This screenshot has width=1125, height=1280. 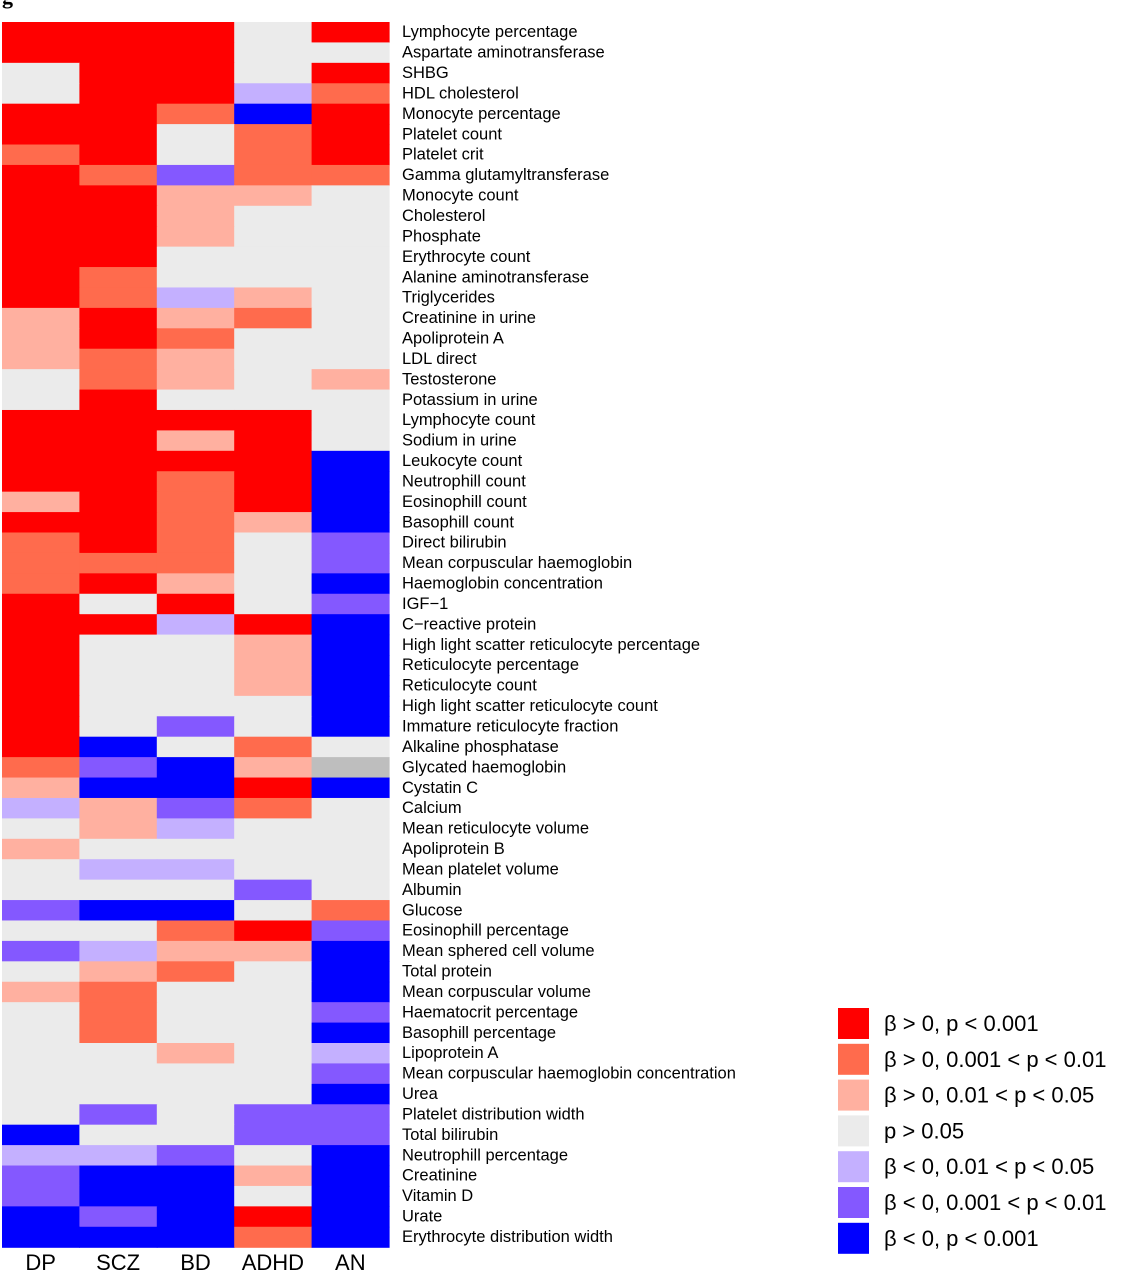 I want to click on row-label: Calcium, so click(x=432, y=808).